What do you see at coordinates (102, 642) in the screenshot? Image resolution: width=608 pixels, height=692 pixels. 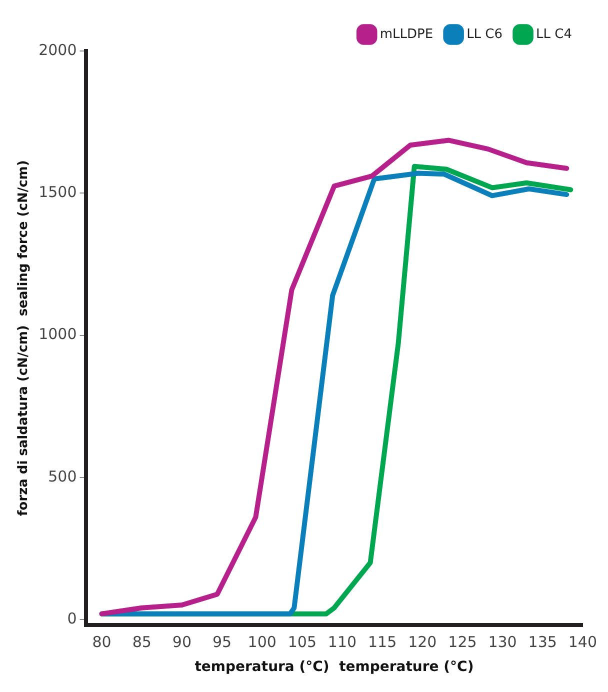 I see `x-tick-label: 80` at bounding box center [102, 642].